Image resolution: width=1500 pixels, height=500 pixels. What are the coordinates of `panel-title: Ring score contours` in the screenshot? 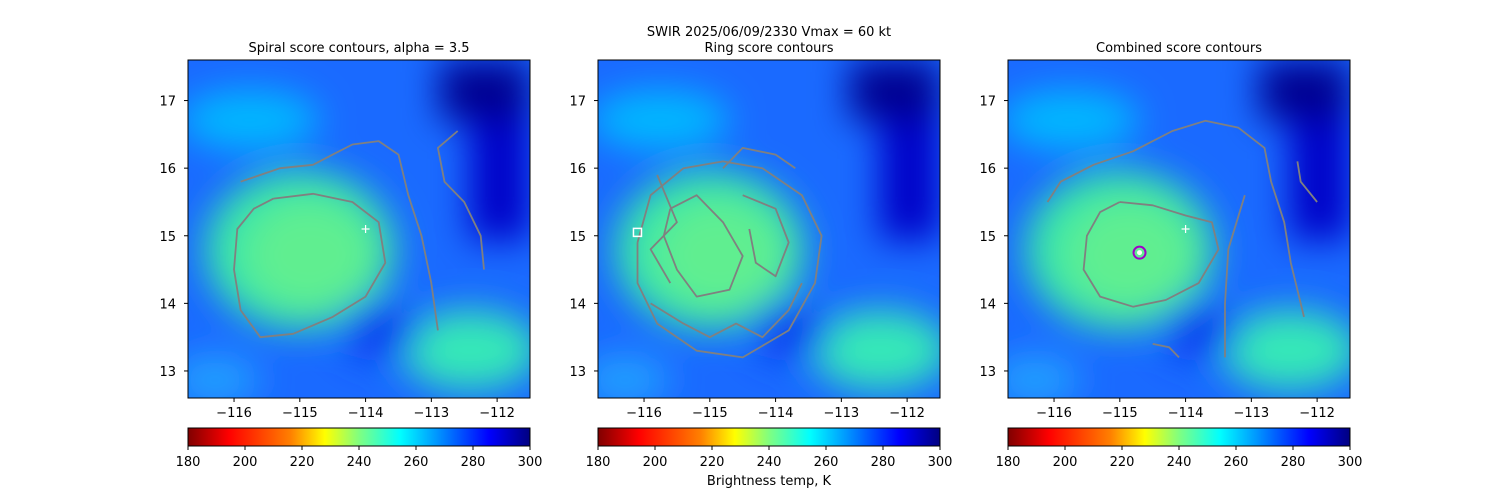 It's located at (768, 48).